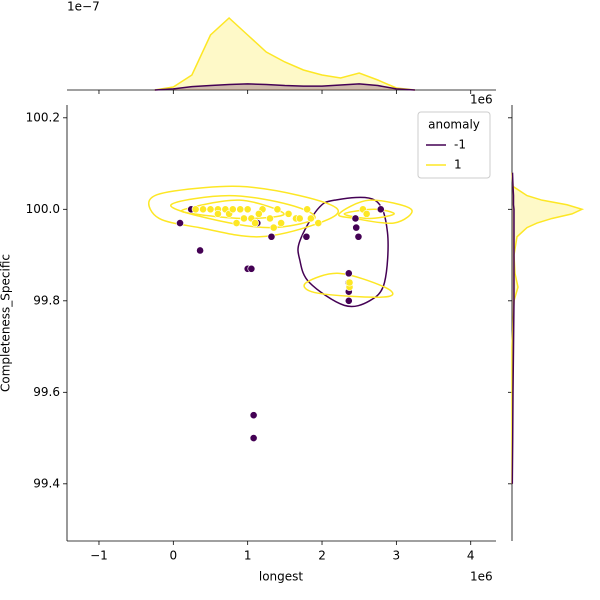 This screenshot has width=600, height=600. I want to click on x-tick-label: 3, so click(397, 556).